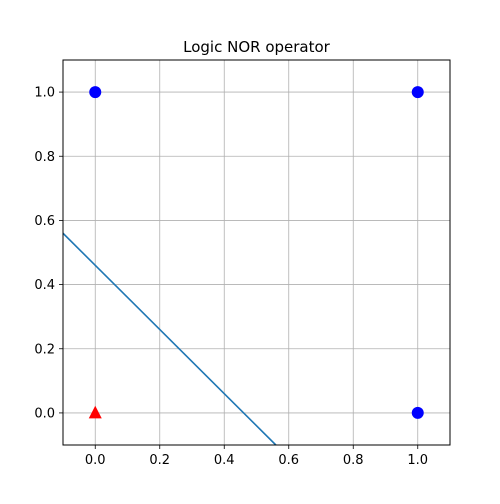  Describe the element at coordinates (417, 460) in the screenshot. I see `x-tick-label: 1.0` at that location.